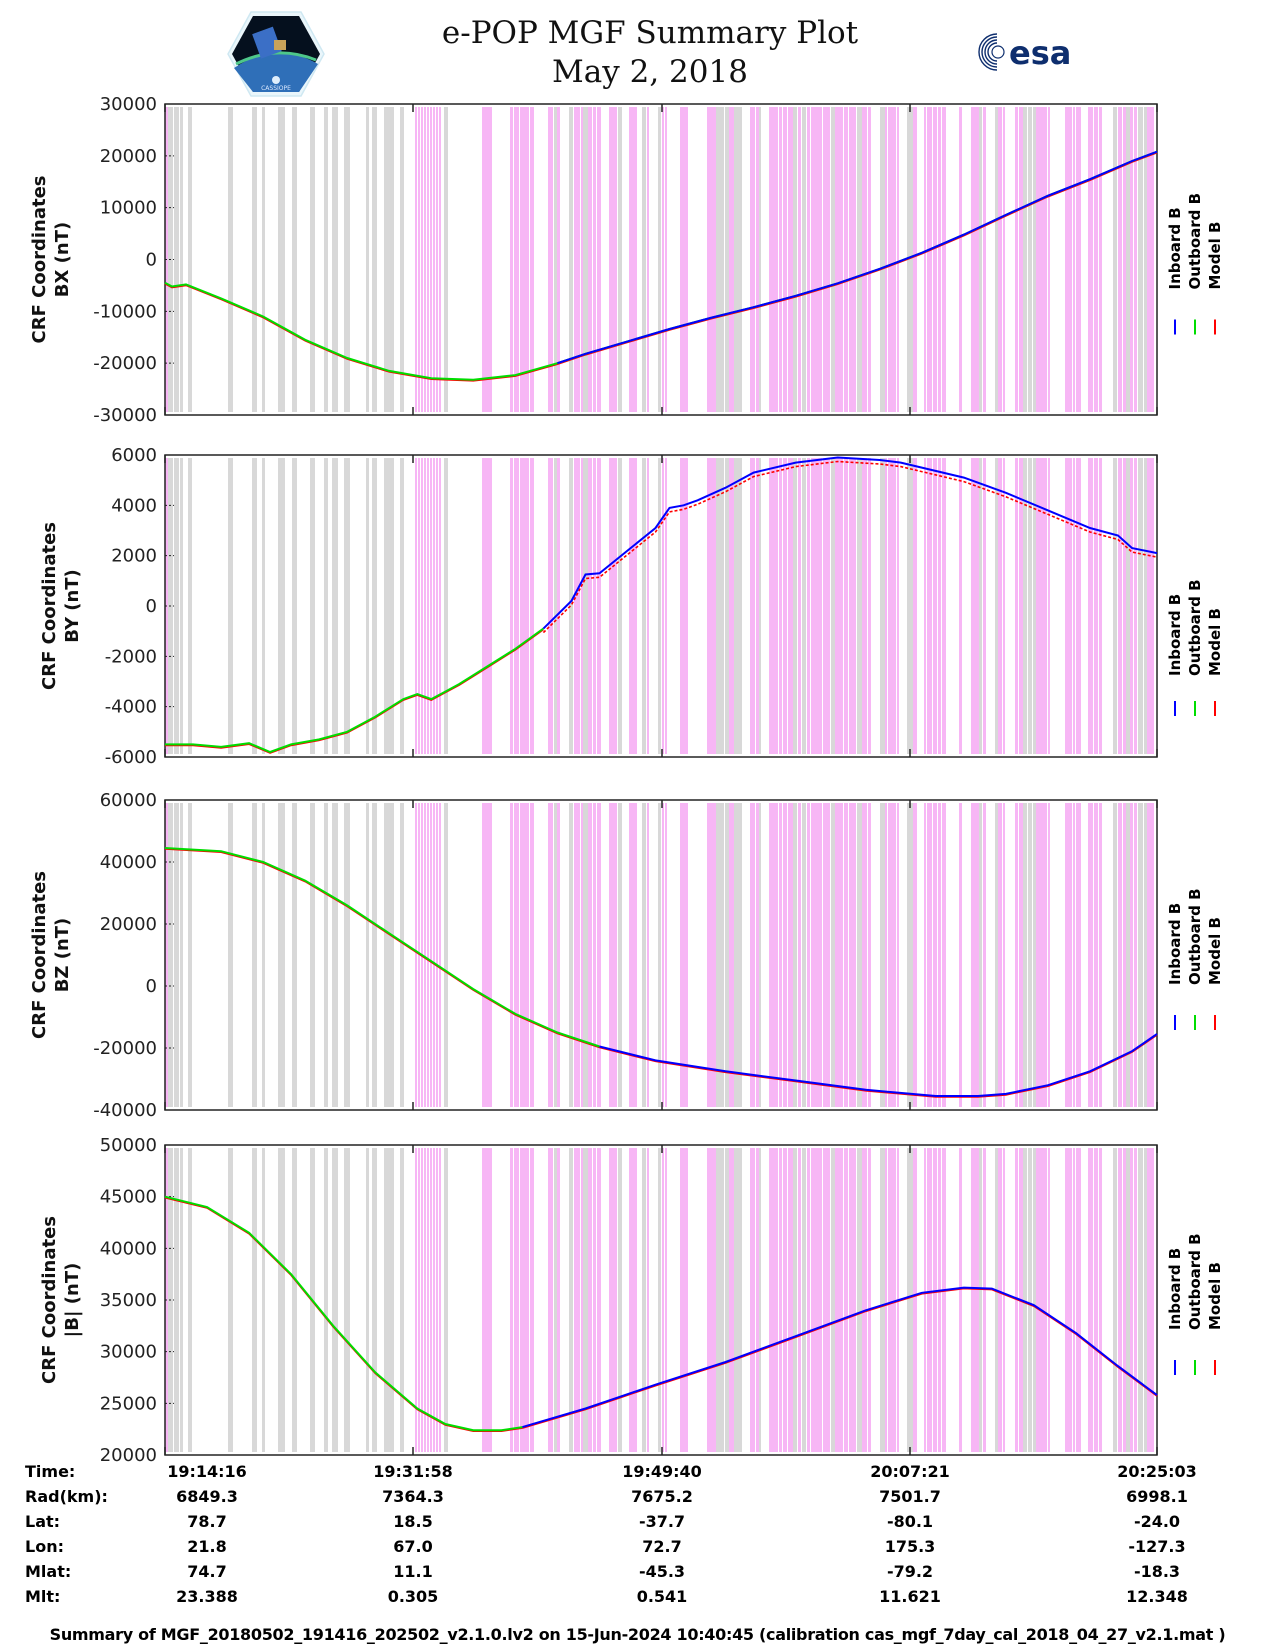 The height and width of the screenshot is (1650, 1275). I want to click on ephemeris-value: 7675.2, so click(662, 1496).